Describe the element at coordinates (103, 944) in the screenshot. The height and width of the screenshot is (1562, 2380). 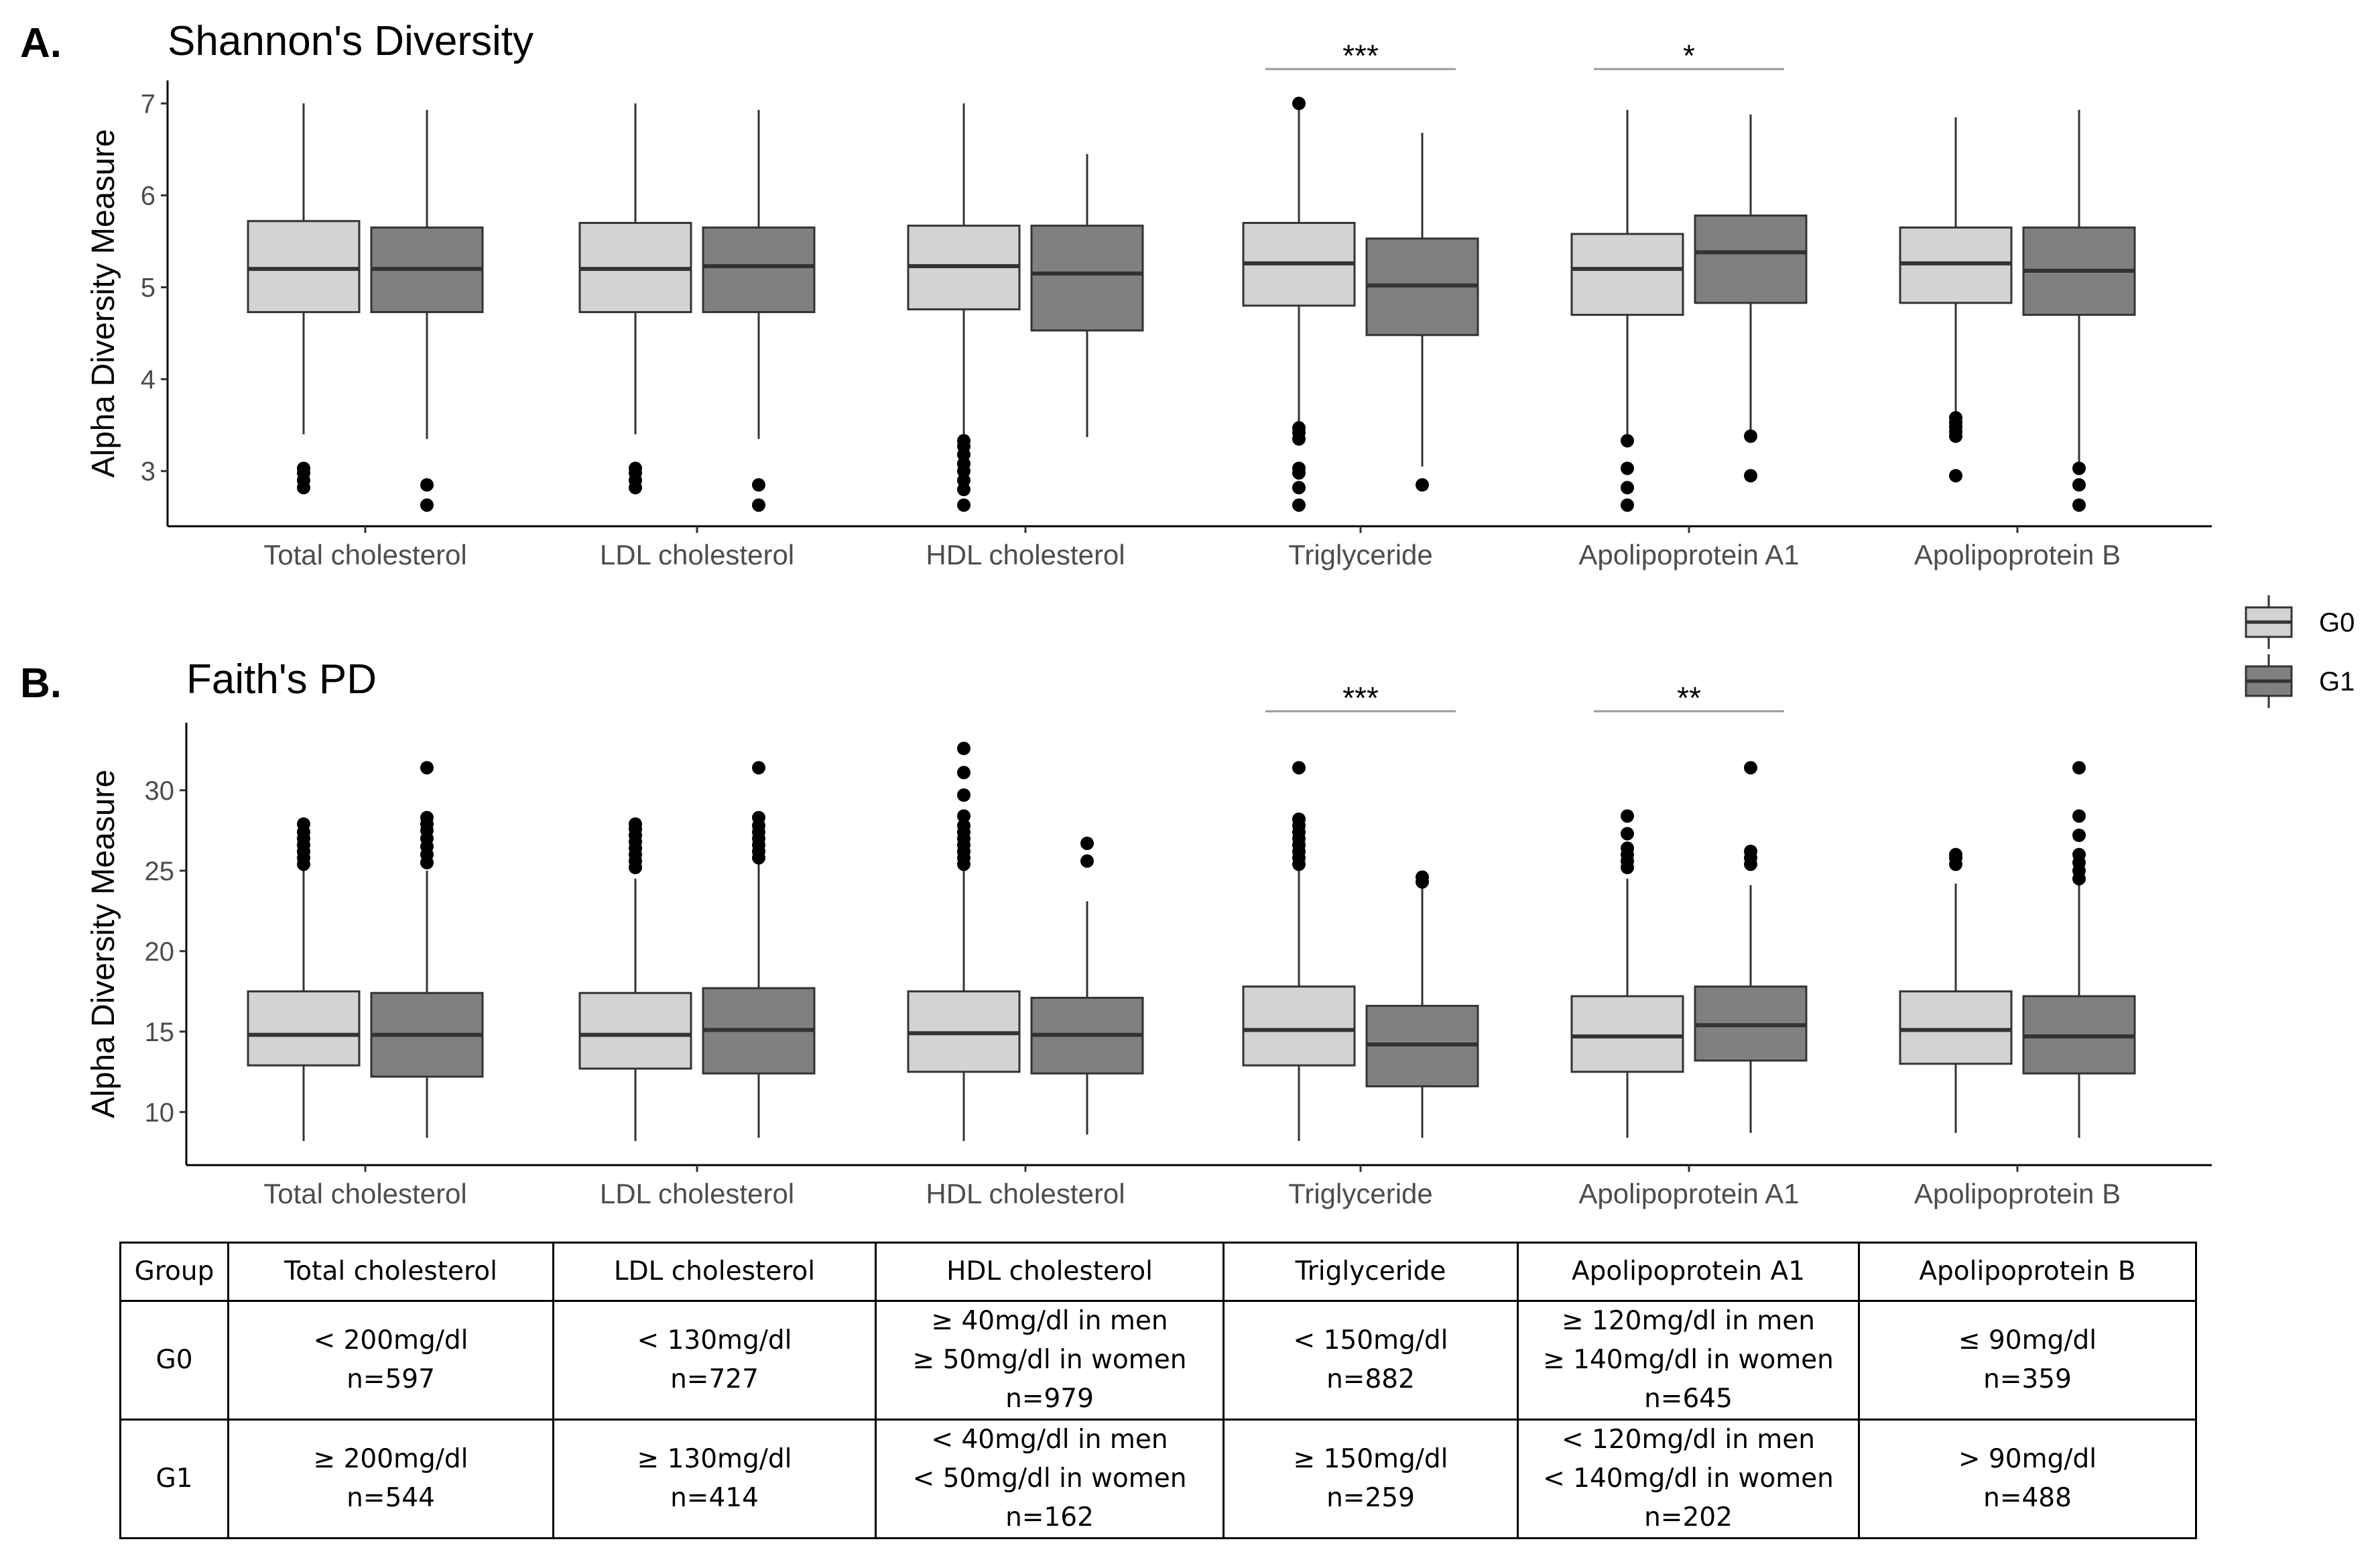
I see `y-axis-label: Alpha Diversity Measure` at that location.